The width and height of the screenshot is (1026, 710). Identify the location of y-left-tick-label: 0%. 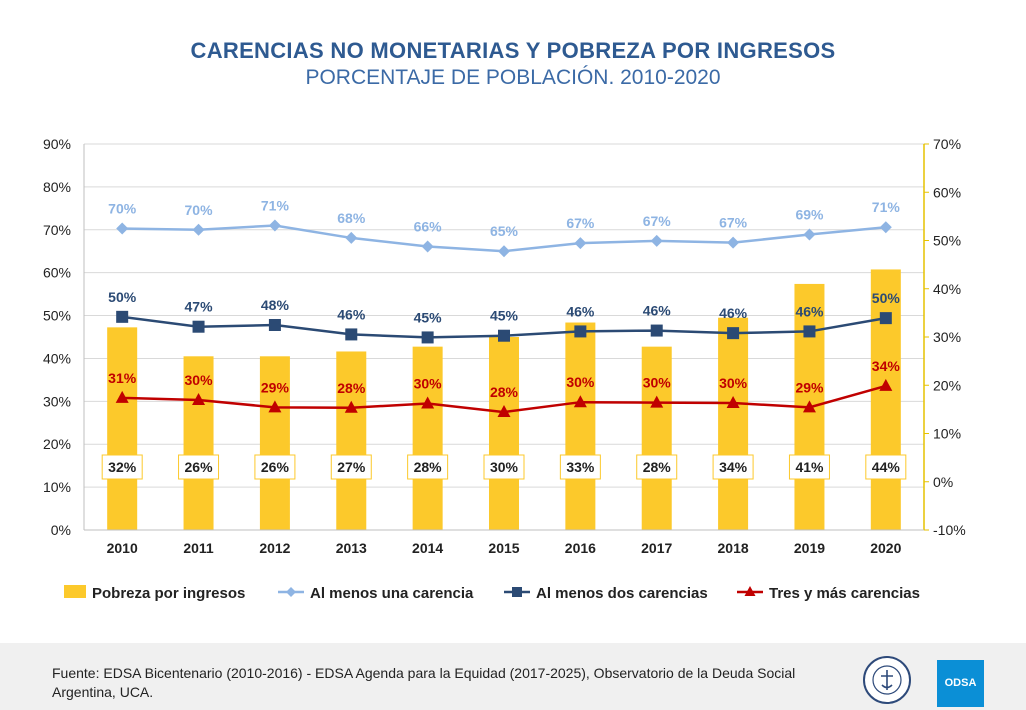
(61, 530).